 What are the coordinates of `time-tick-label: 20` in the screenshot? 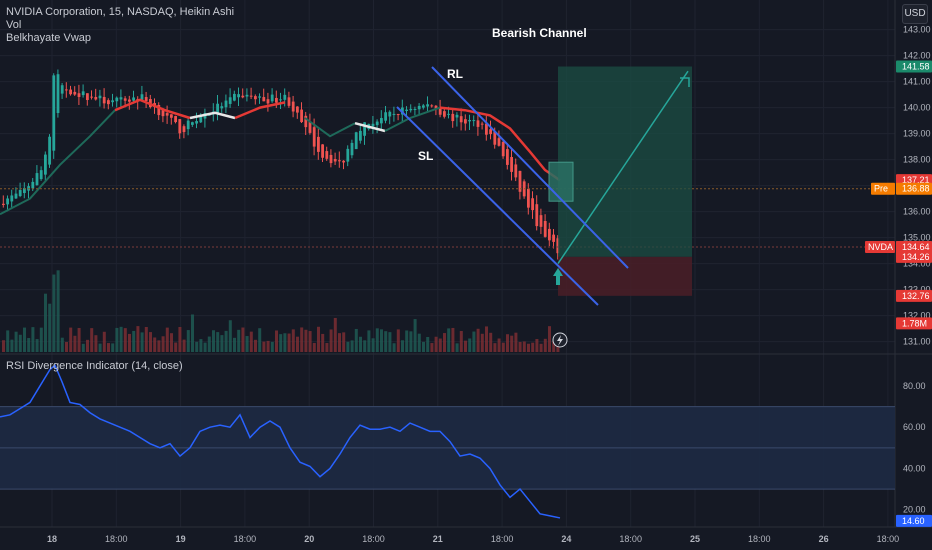 It's located at (309, 539).